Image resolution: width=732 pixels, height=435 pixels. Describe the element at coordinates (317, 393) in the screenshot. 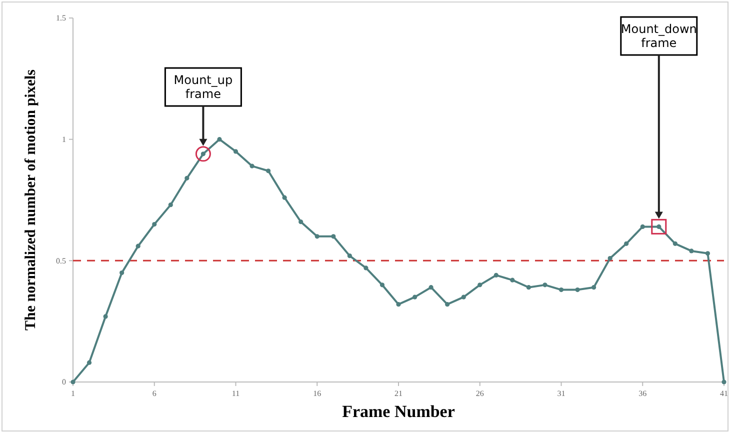

I see `x-tick-label: 16` at that location.